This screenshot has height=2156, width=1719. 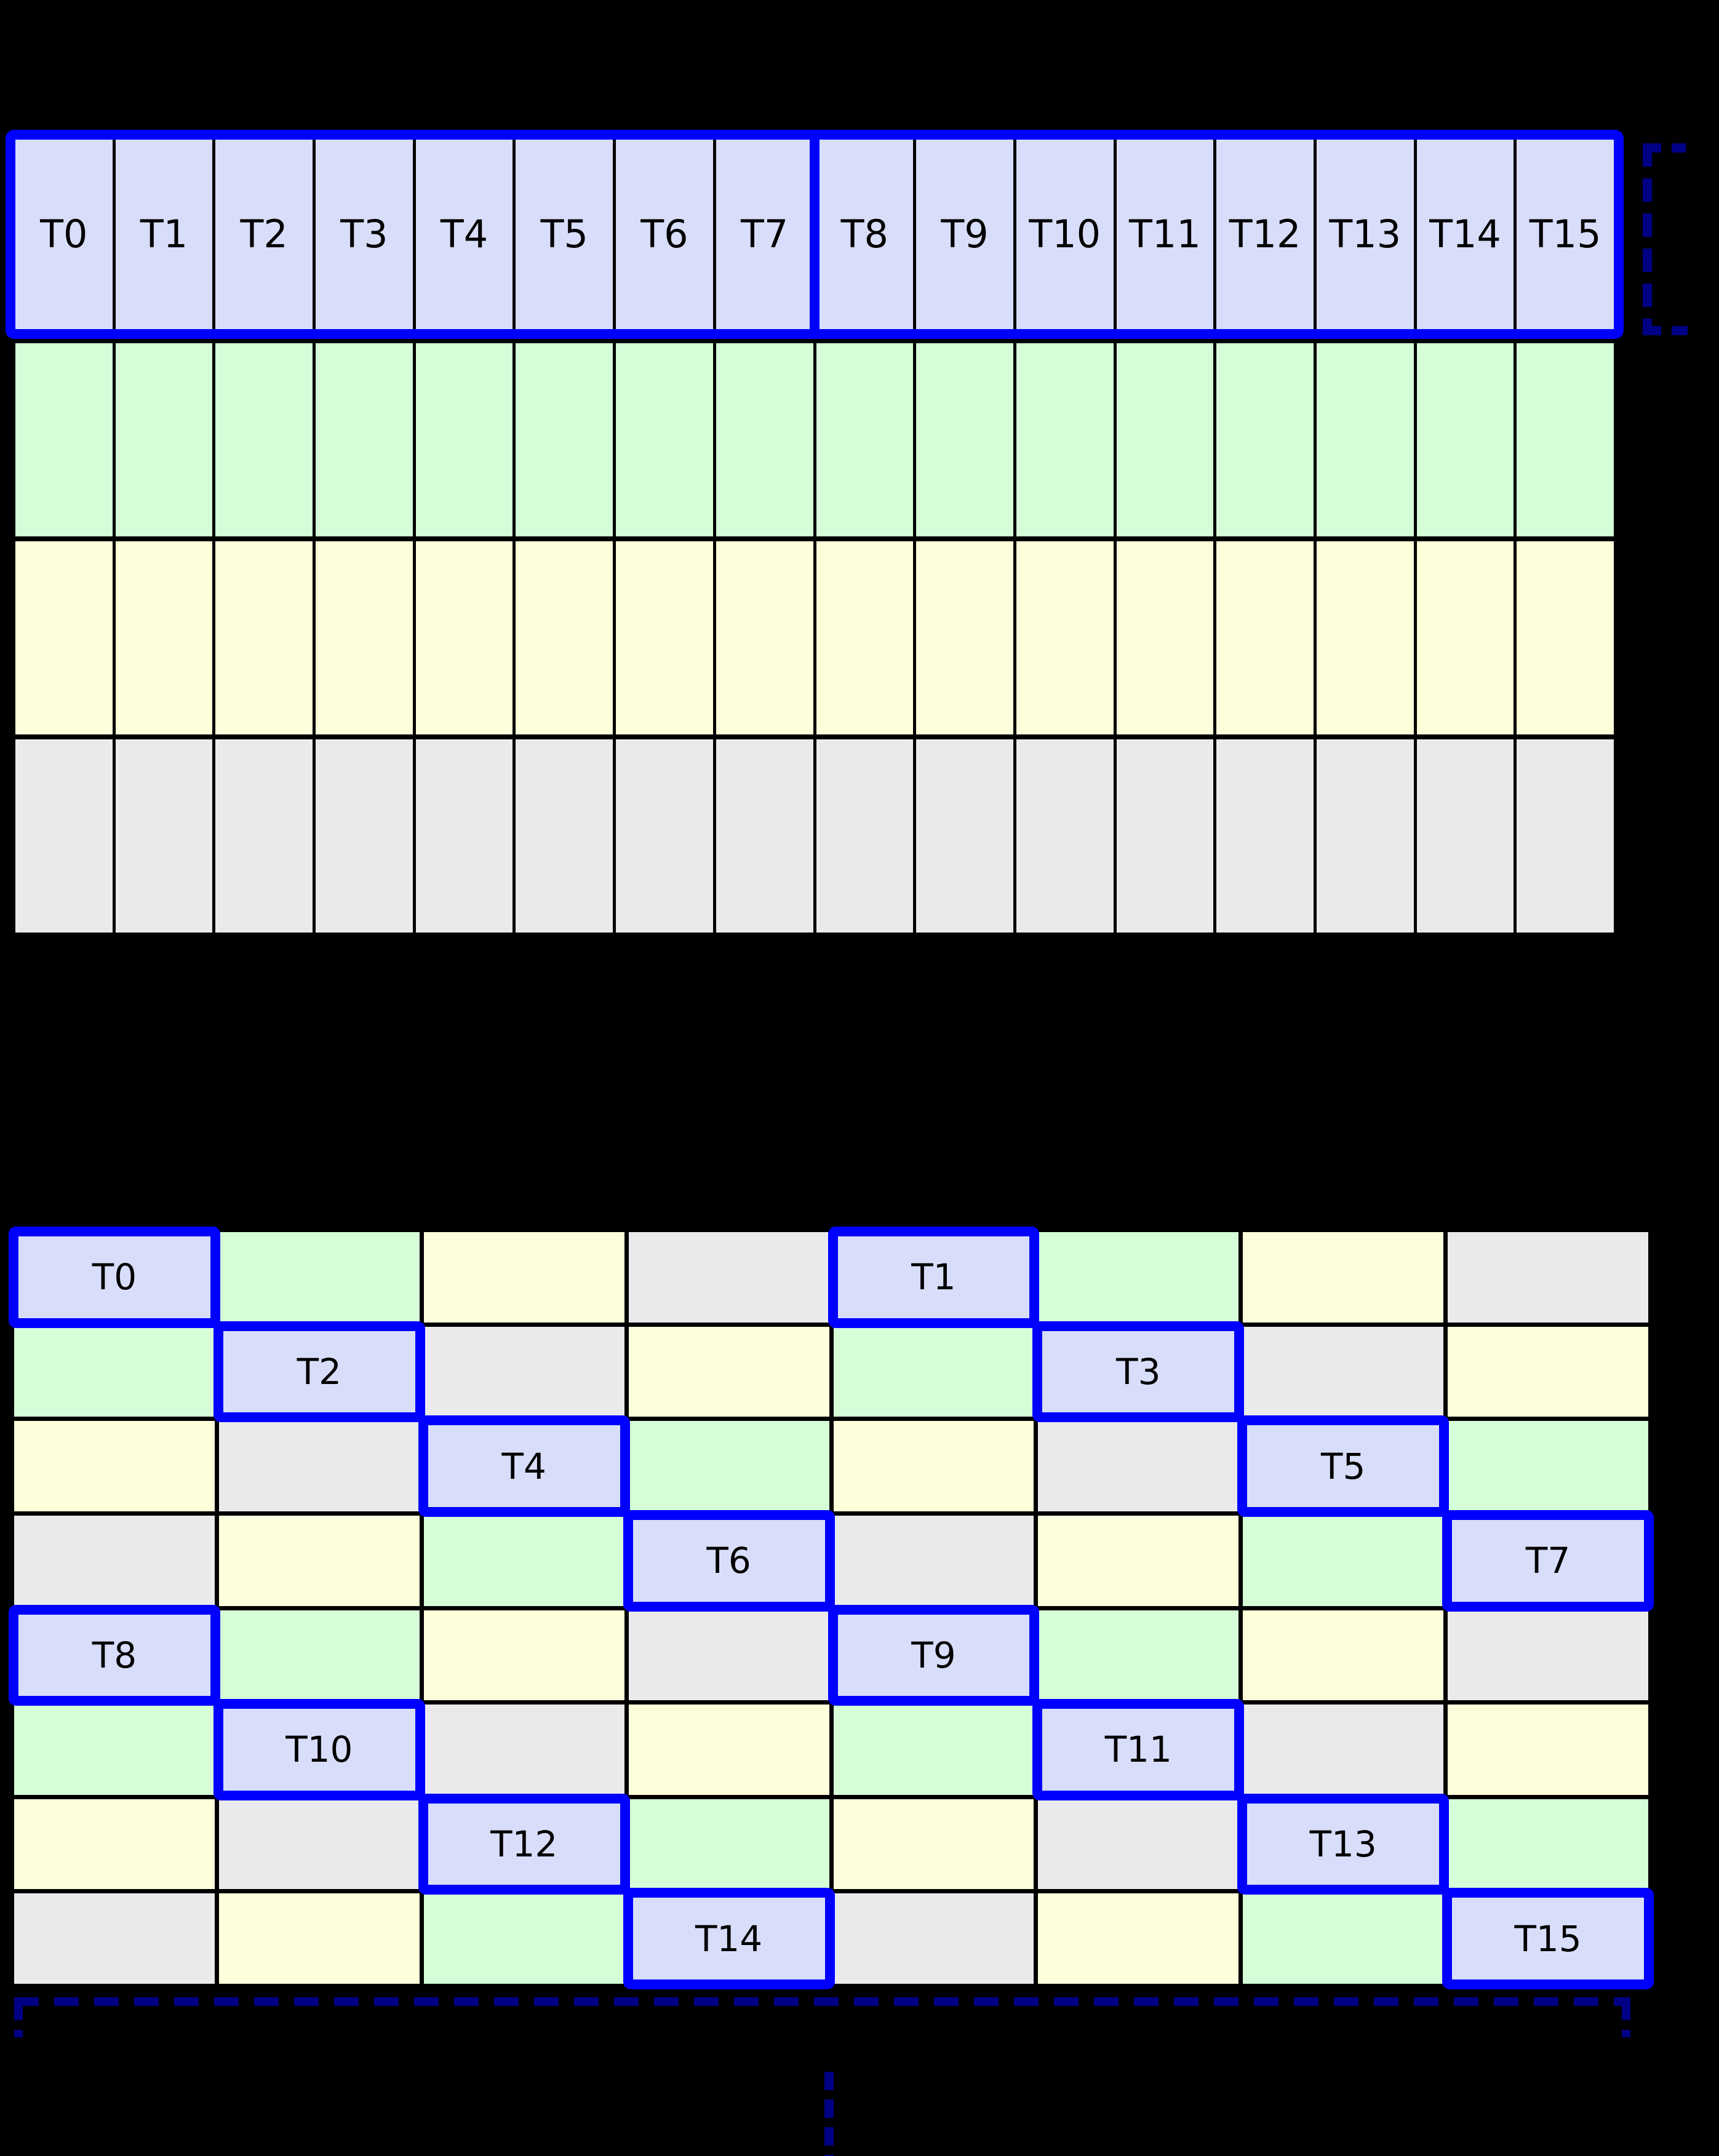 I want to click on thread-cell: T10, so click(x=1065, y=234).